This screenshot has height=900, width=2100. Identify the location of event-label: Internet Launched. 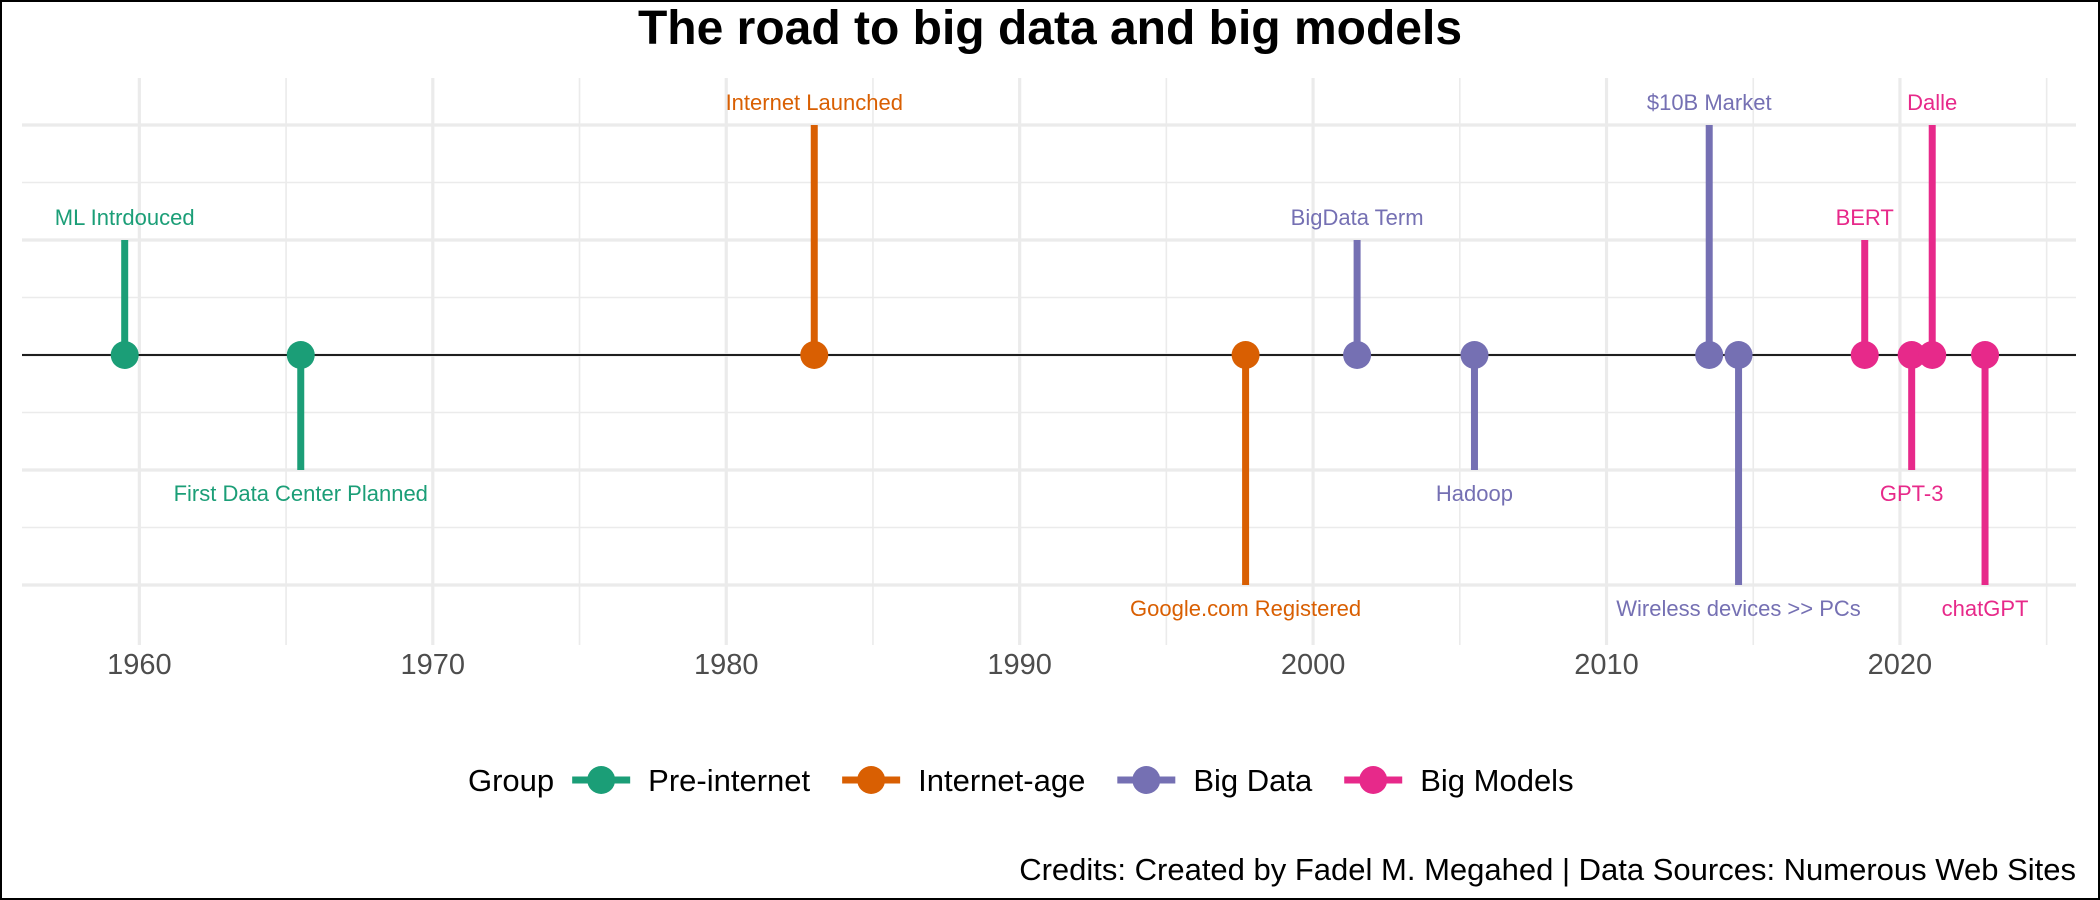
(814, 102).